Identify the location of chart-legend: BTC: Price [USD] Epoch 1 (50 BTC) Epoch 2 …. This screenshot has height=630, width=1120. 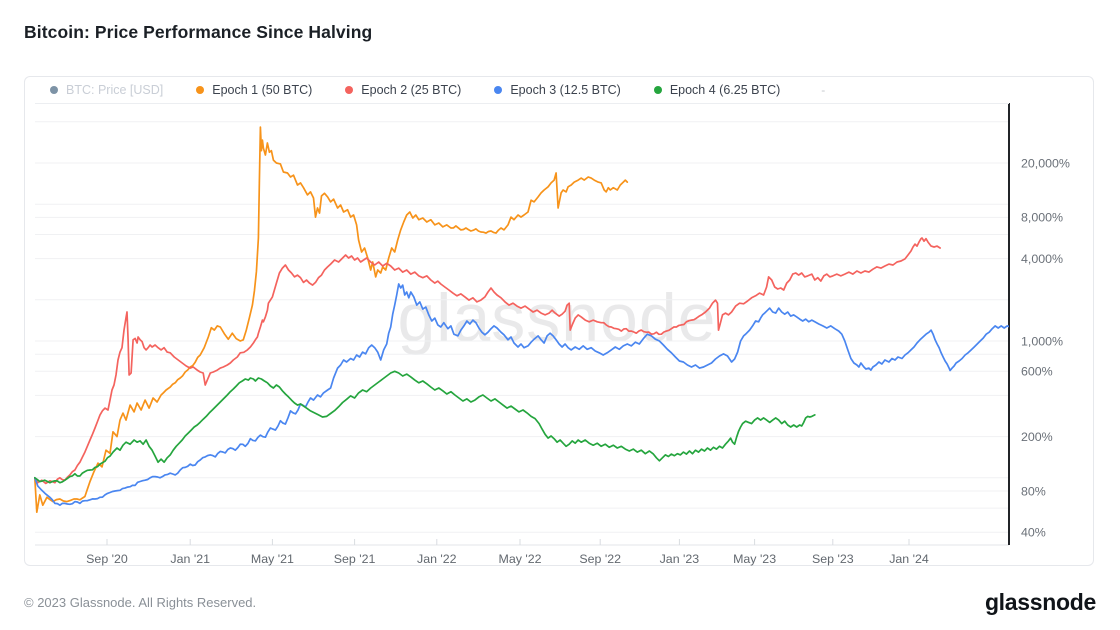
(559, 89).